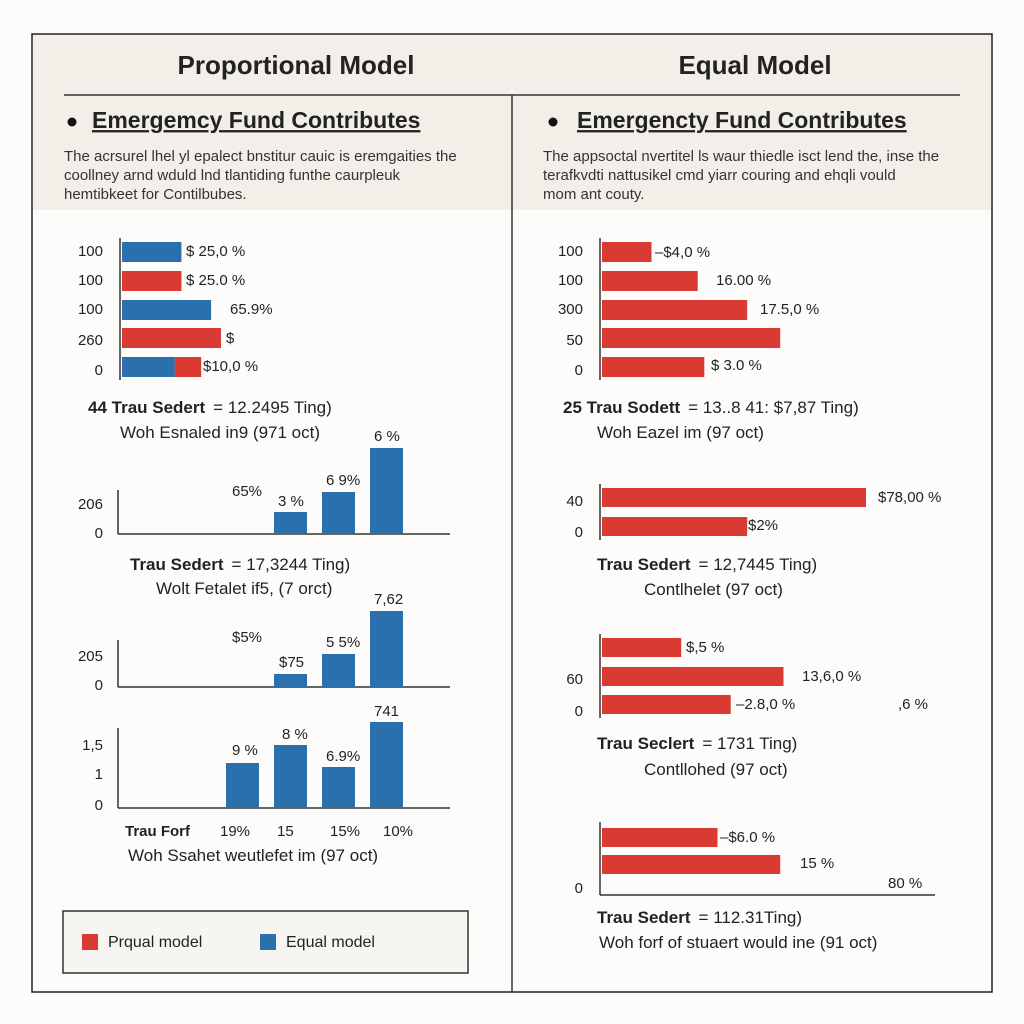  I want to click on bullet-dot, so click(553, 122).